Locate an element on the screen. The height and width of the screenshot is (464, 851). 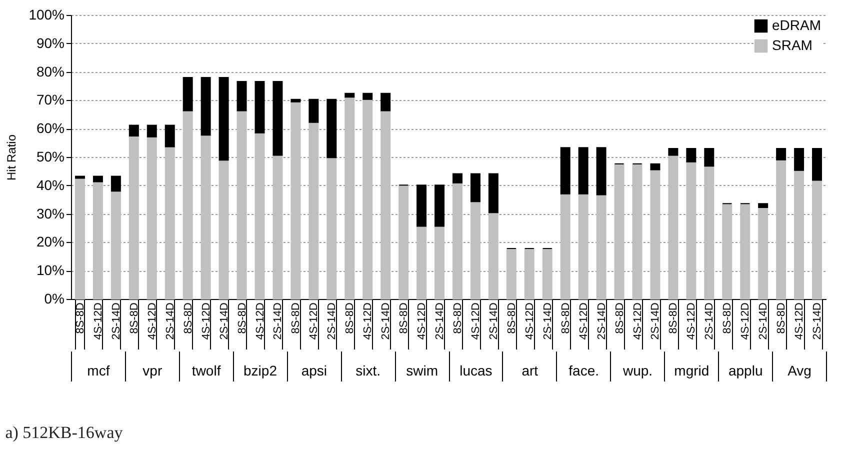
y-tick-label: 60% is located at coordinates (50, 128).